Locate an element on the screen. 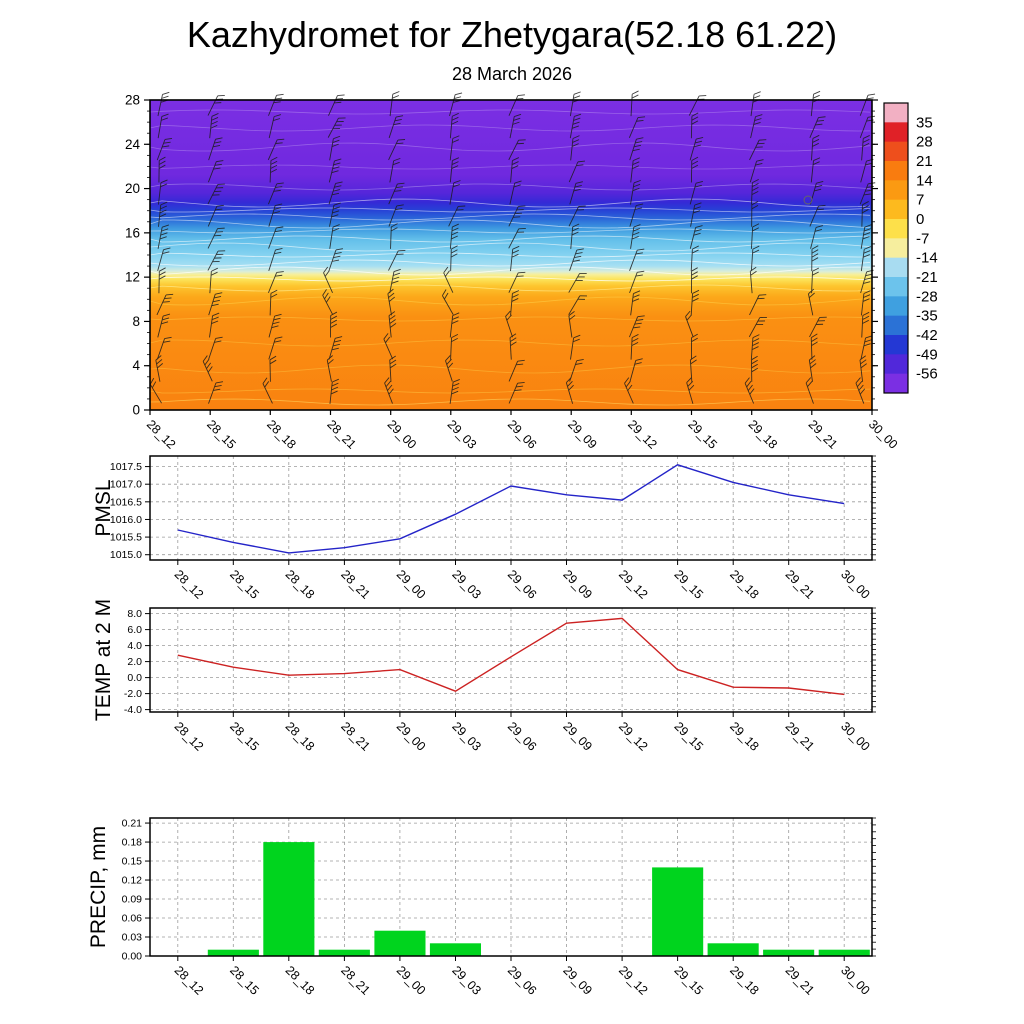 The width and height of the screenshot is (1024, 1024). page-title: Kazhydromet for Zhetygara(52.18 61.22) is located at coordinates (512, 34).